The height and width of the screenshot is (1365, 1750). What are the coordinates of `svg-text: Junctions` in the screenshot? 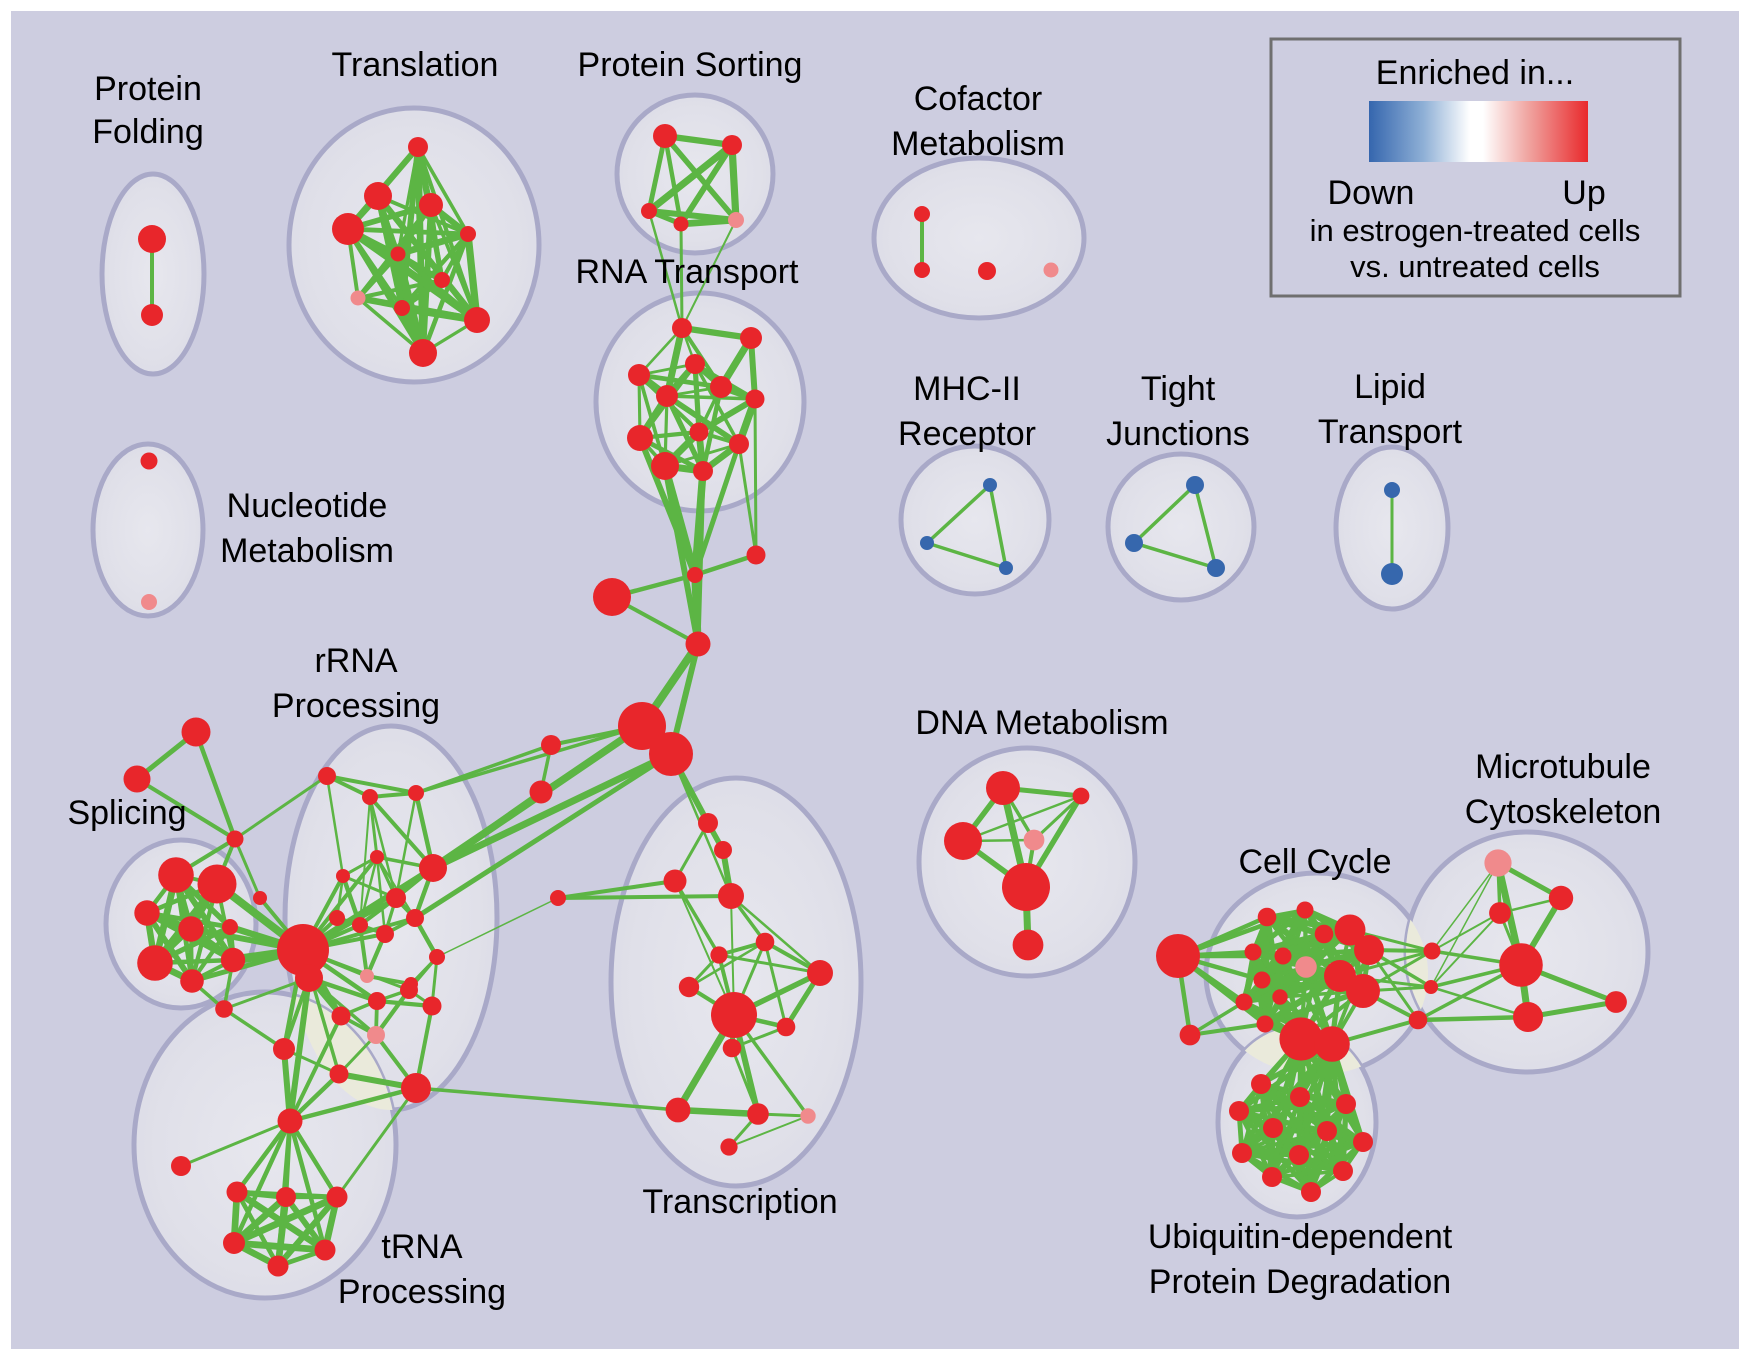 It's located at (1178, 434).